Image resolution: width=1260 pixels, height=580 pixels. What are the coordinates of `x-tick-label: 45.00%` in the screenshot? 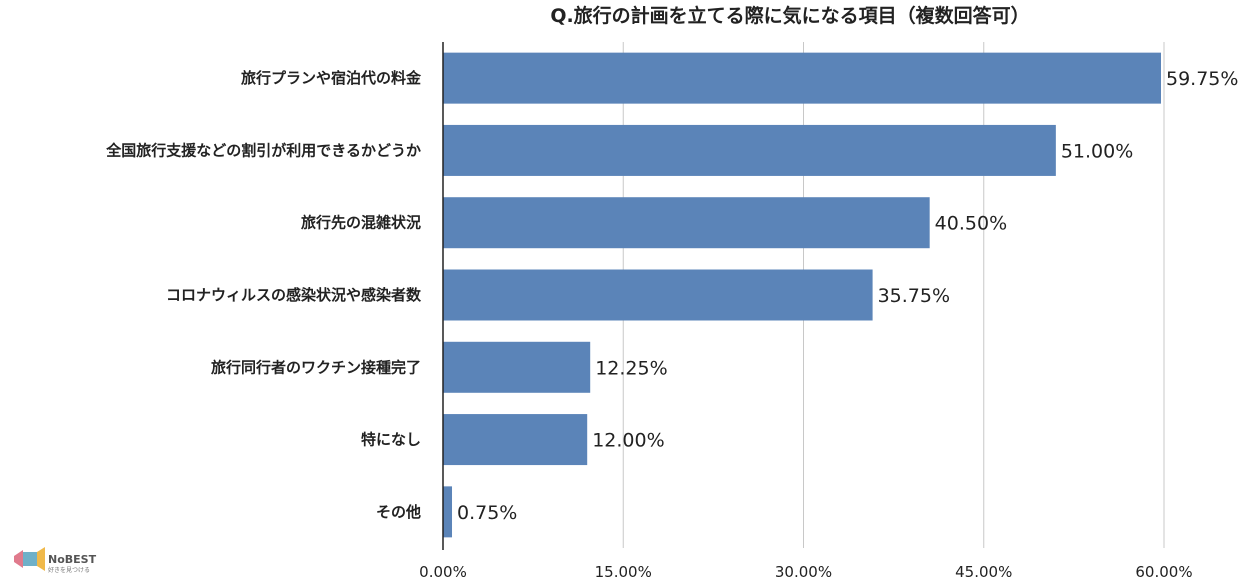 It's located at (983, 571).